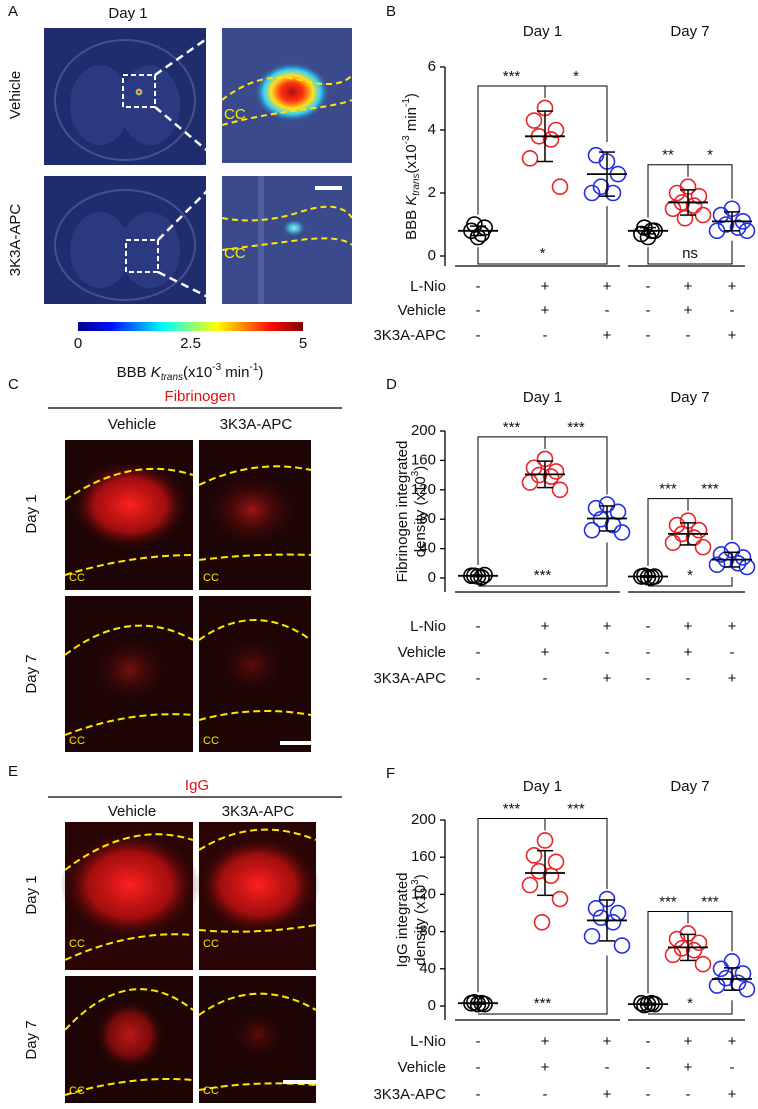  I want to click on colorbar-label: BBB Ktrans(x10-3 min-1), so click(190, 372).